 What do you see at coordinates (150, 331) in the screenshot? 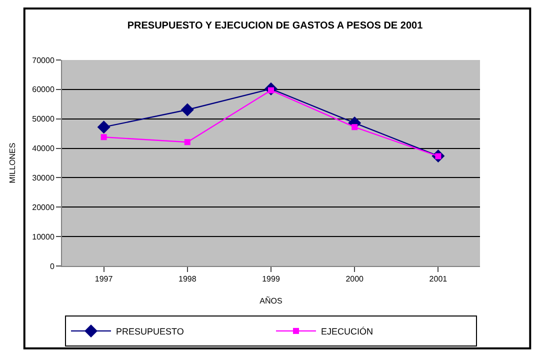
I see `legend-label: PRESUPUESTO` at bounding box center [150, 331].